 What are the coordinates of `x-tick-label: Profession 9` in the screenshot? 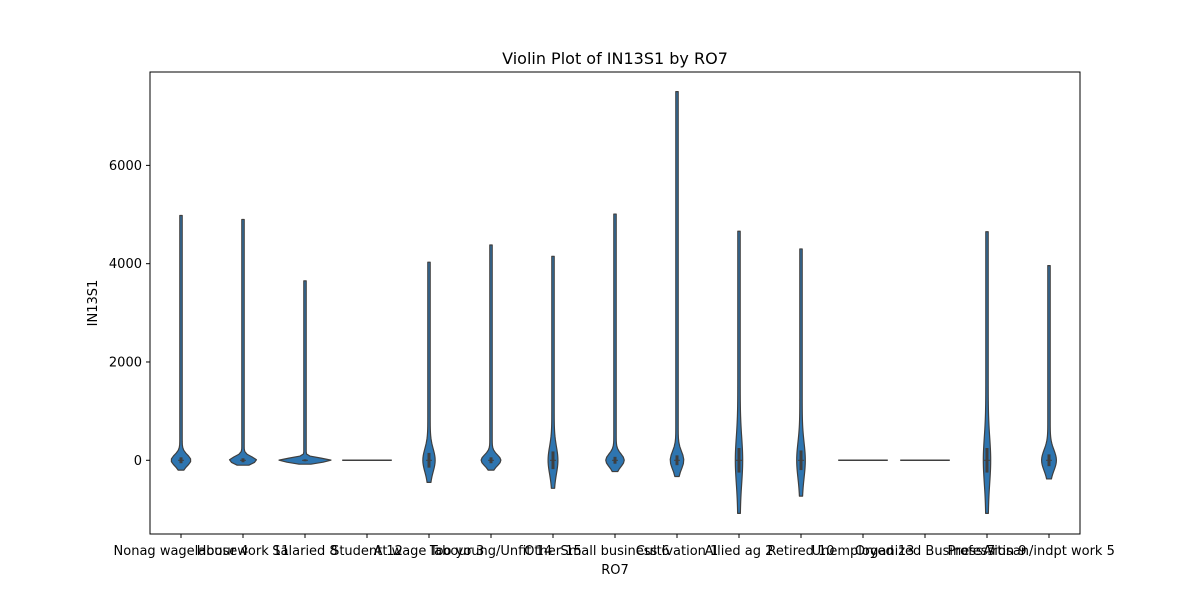 It's located at (987, 551).